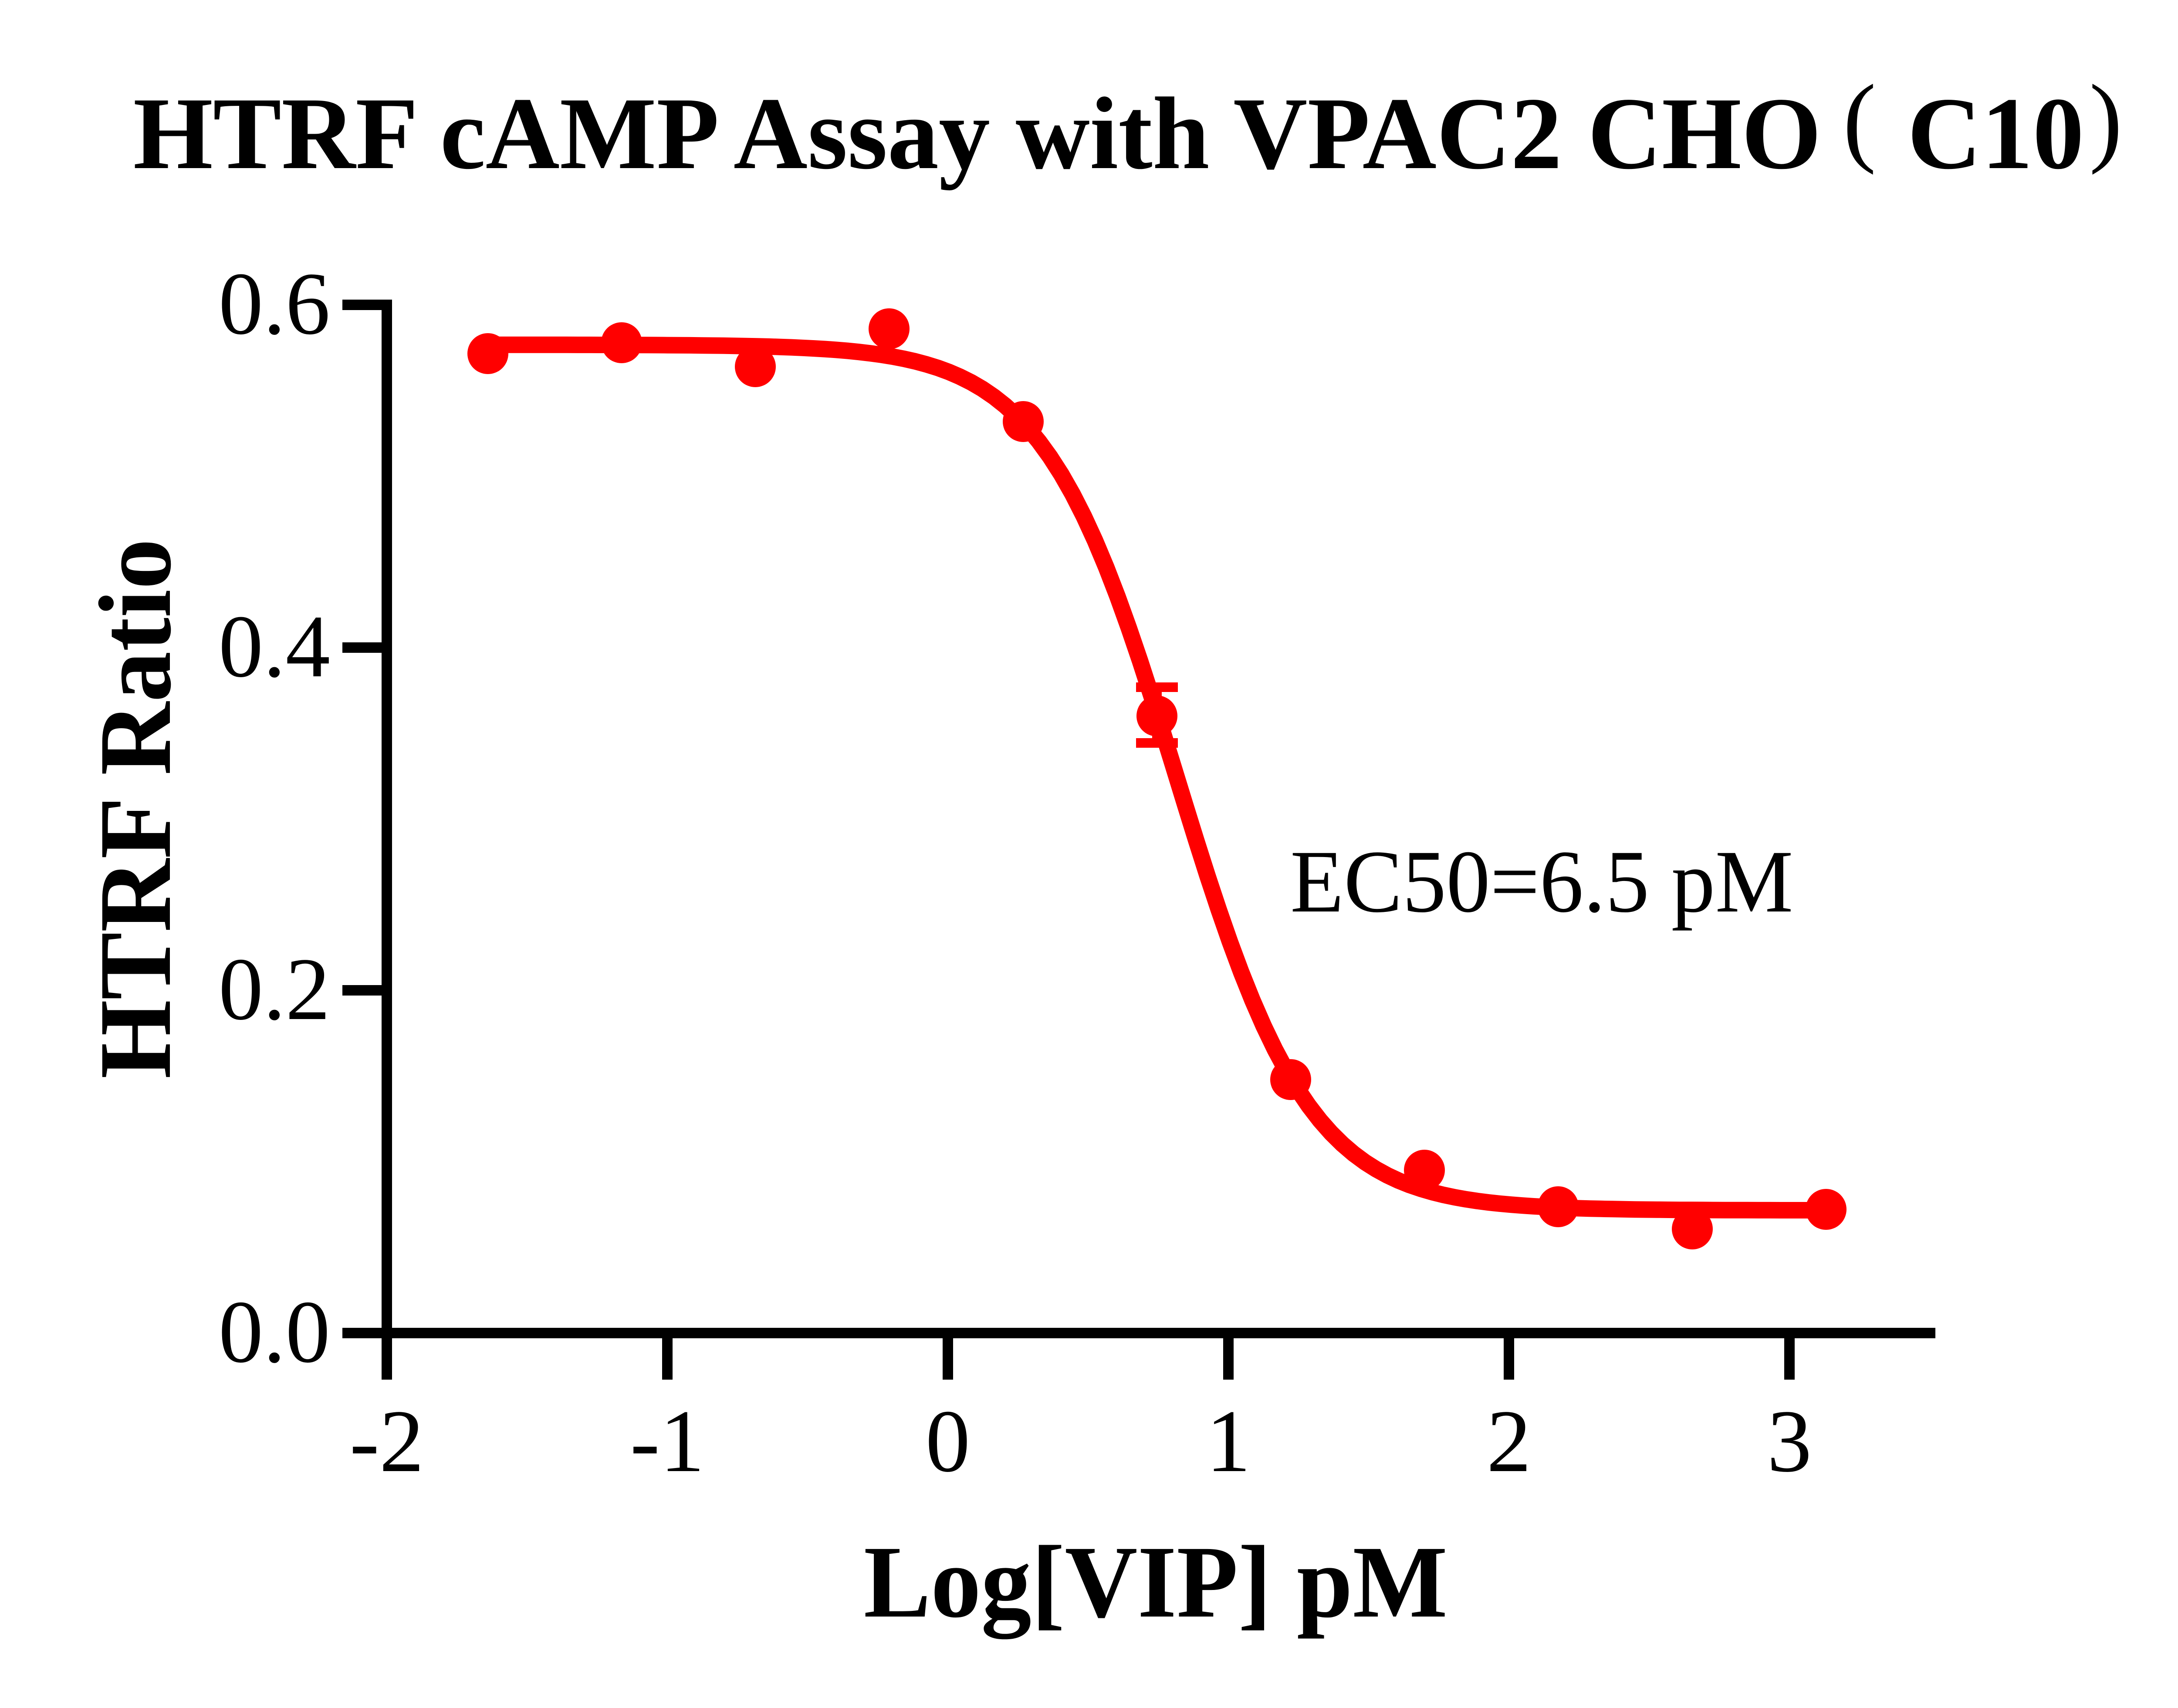  What do you see at coordinates (1228, 1441) in the screenshot?
I see `svg-text: 1` at bounding box center [1228, 1441].